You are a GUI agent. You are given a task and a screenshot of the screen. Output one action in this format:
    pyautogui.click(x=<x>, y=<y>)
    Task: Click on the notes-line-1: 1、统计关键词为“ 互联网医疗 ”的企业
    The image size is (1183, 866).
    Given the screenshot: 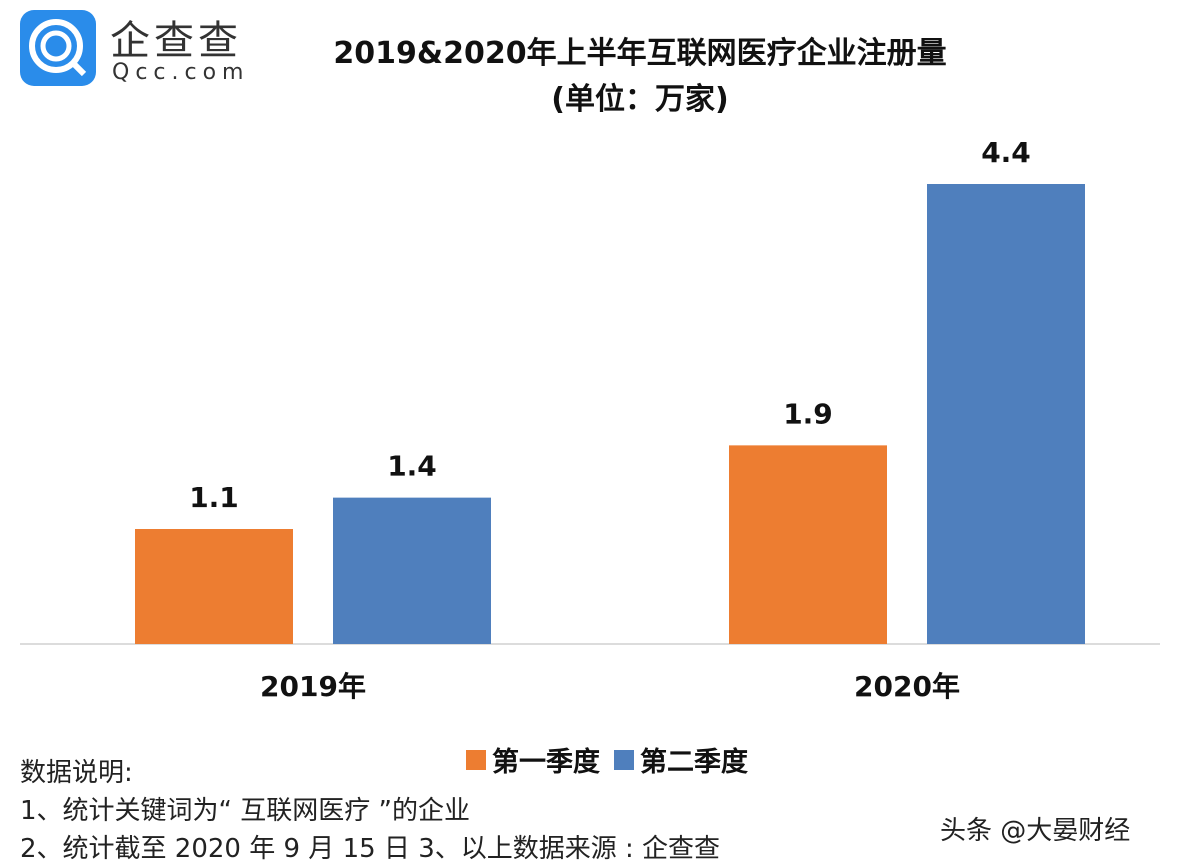 What is the action you would take?
    pyautogui.click(x=245, y=811)
    